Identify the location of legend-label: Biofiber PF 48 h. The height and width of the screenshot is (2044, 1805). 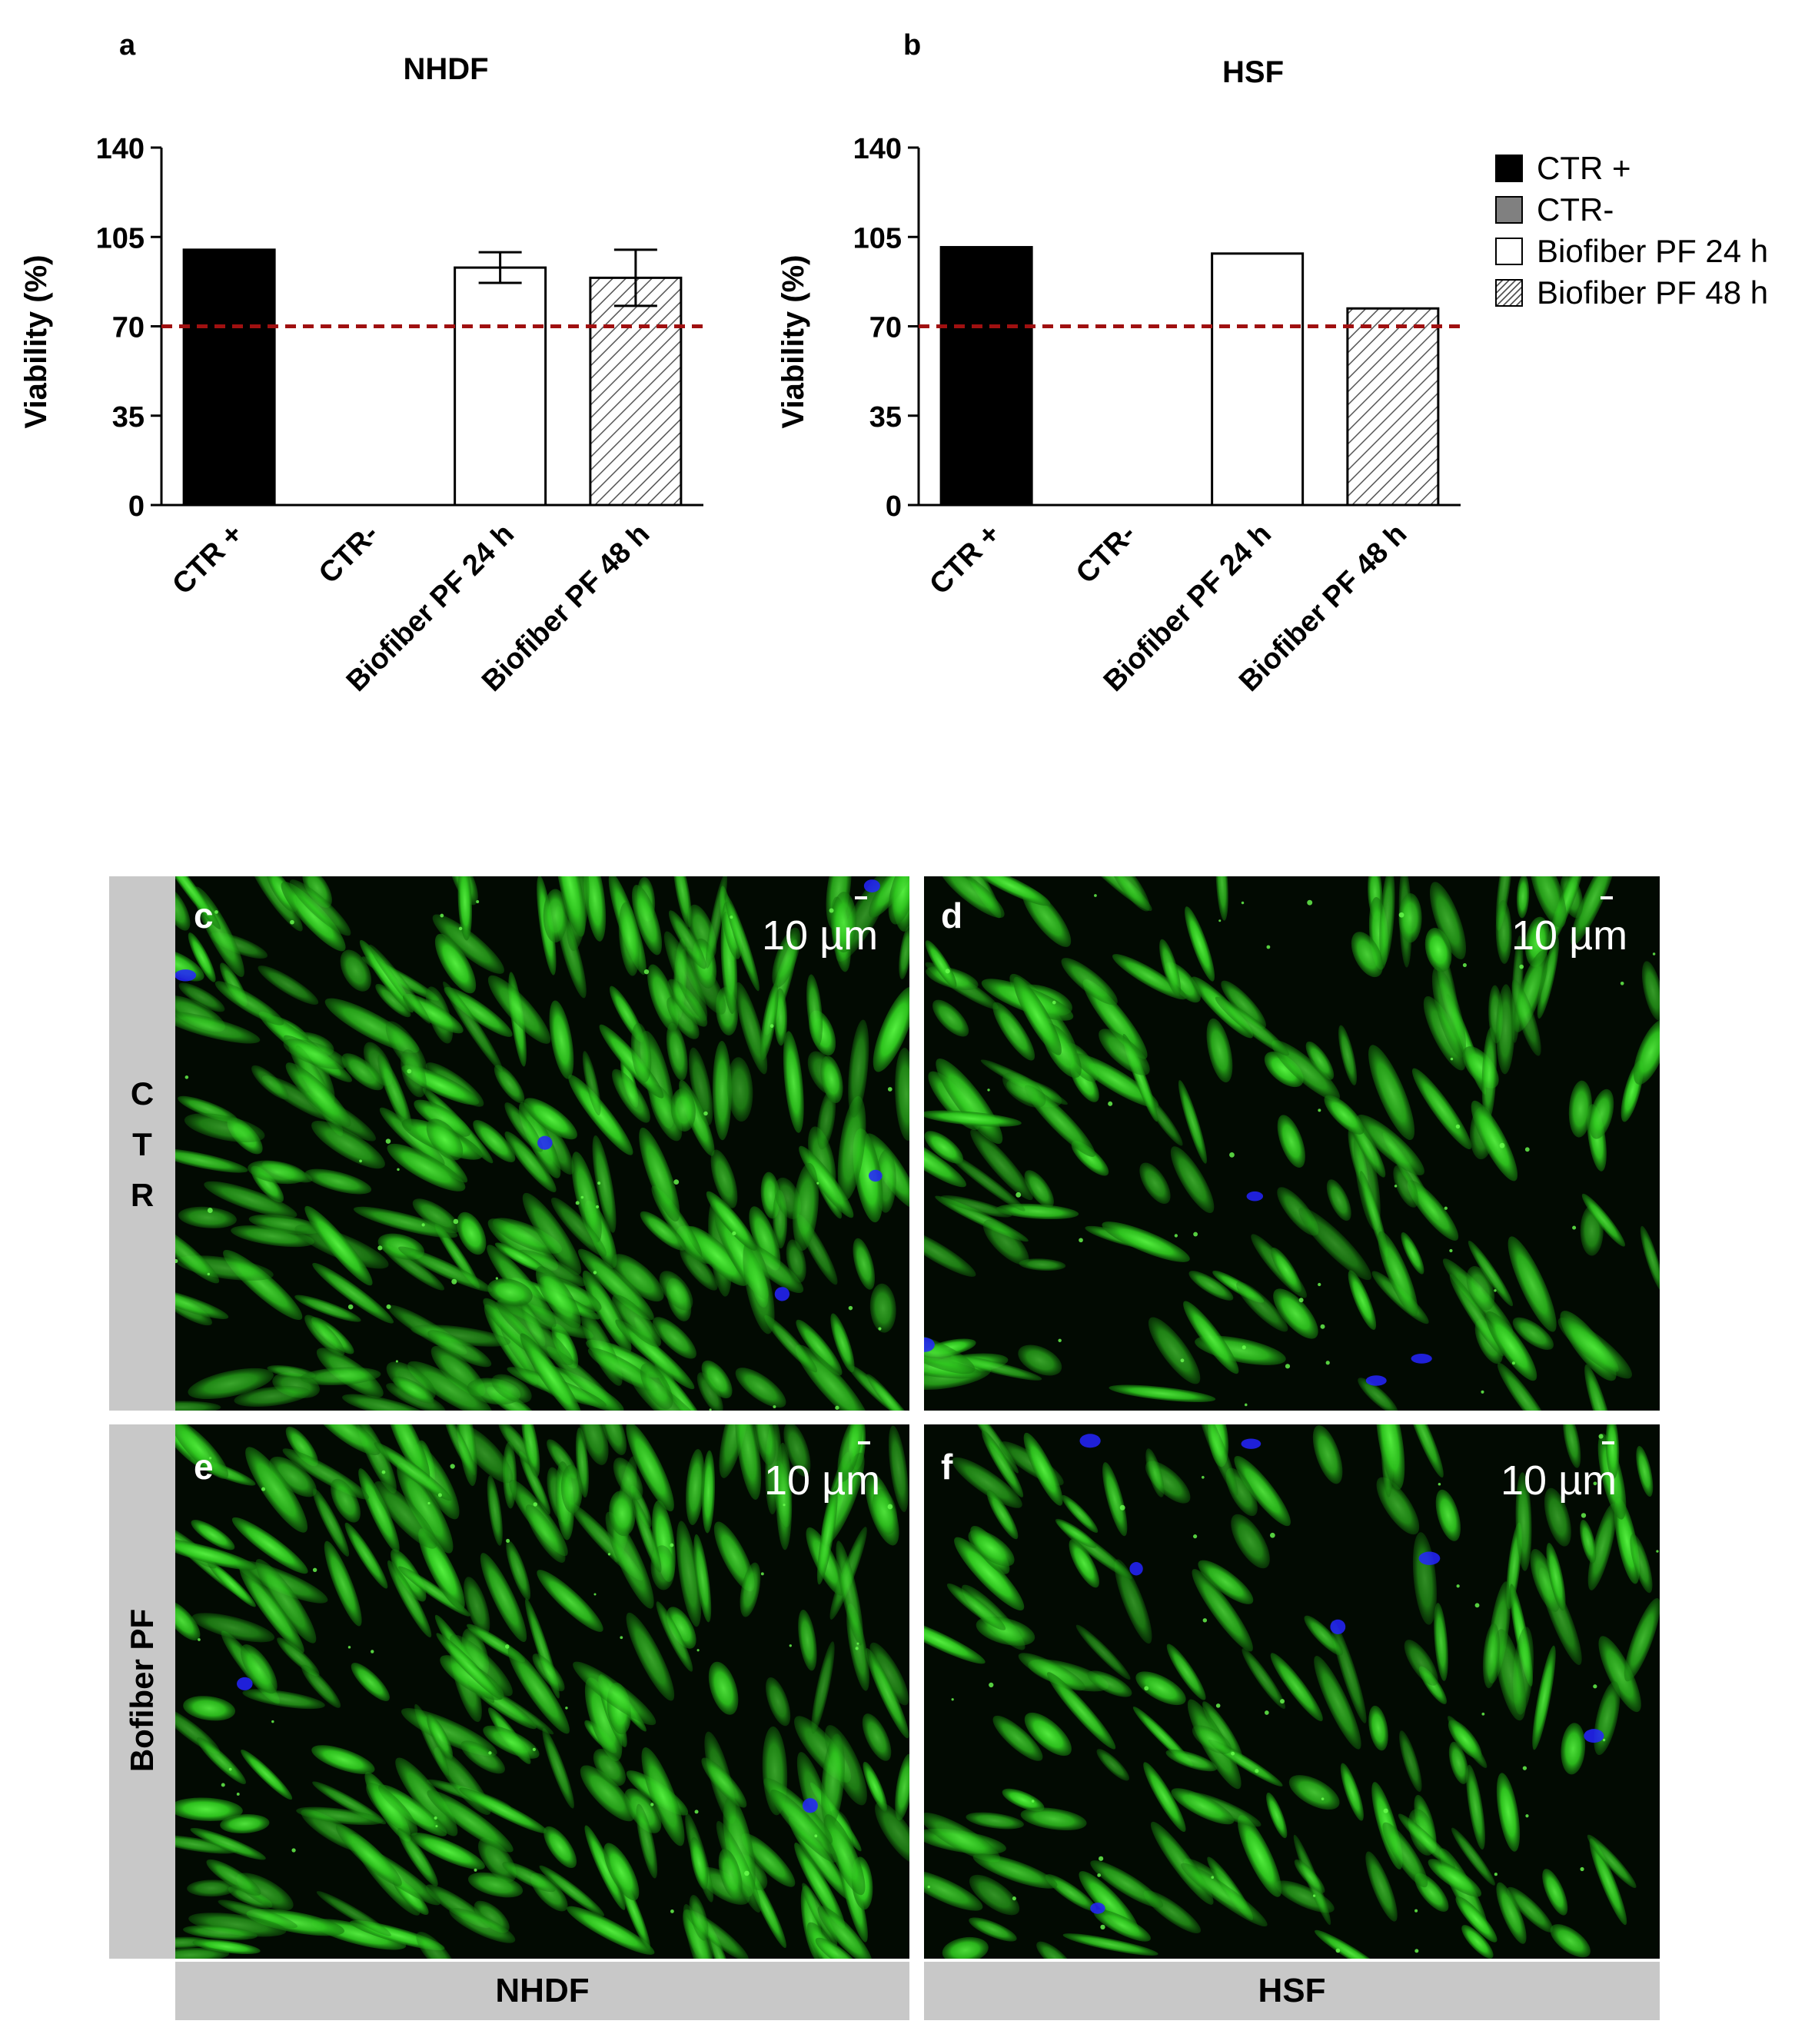
(1653, 292).